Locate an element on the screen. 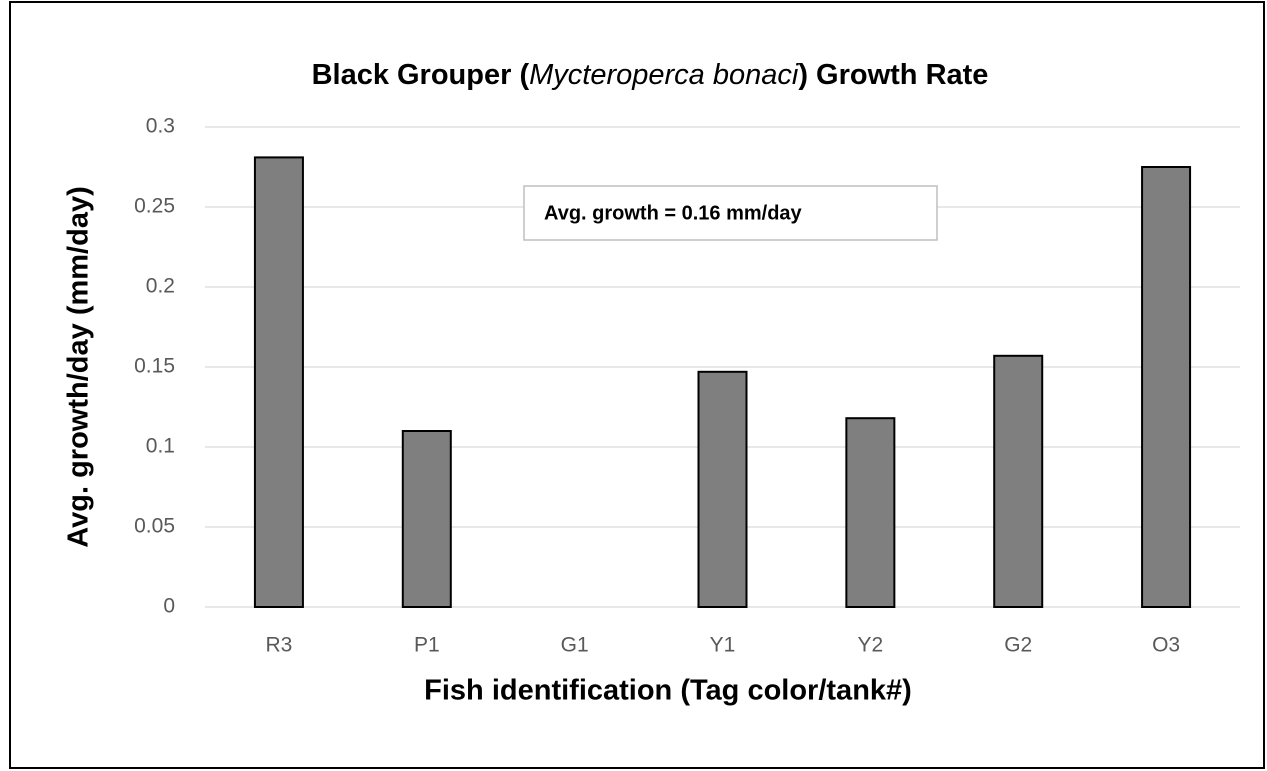 The height and width of the screenshot is (771, 1267). y-tick-label: 0 is located at coordinates (169, 606).